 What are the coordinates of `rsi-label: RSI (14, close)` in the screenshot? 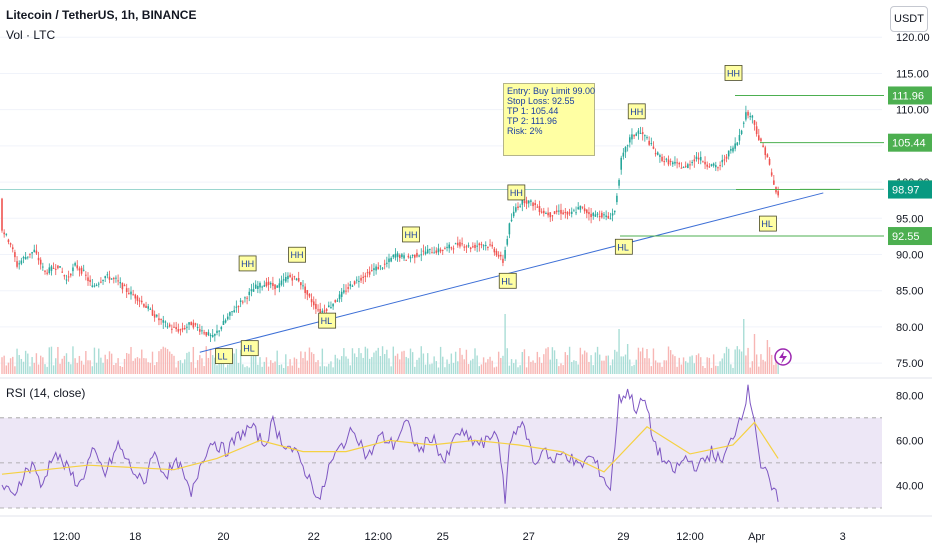 It's located at (45, 393).